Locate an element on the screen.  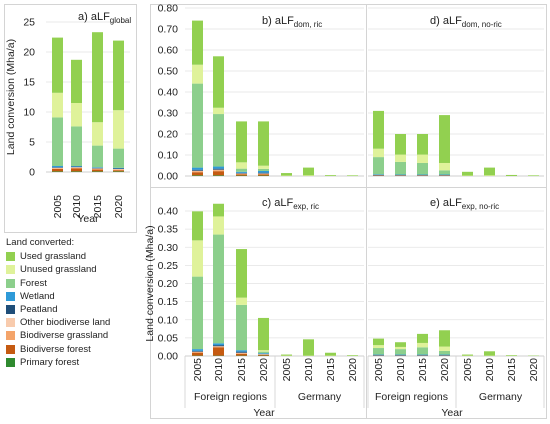
panel-title: c) aLFexp, ric is located at coordinates (290, 204).